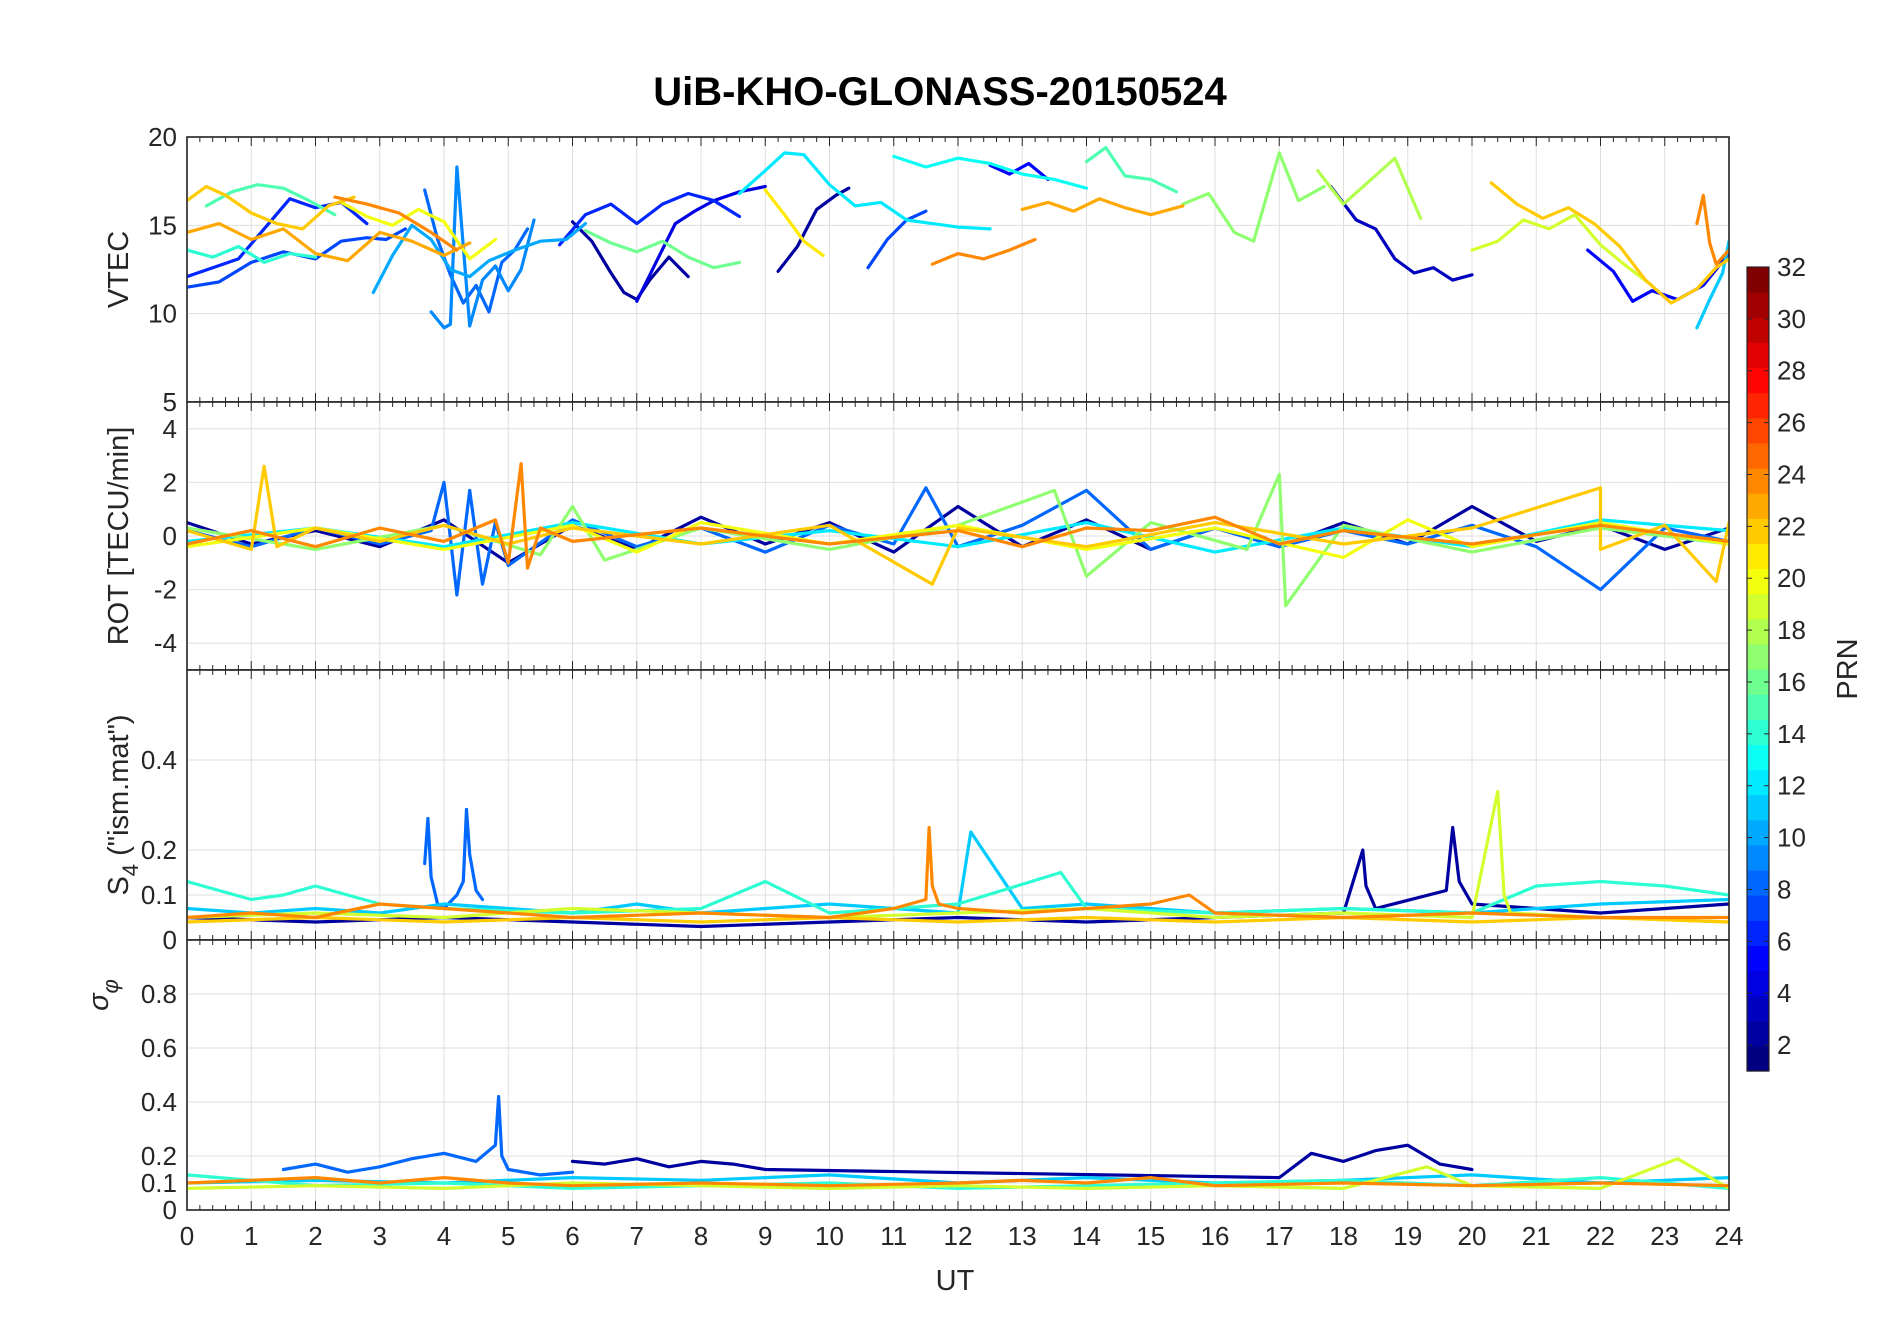  What do you see at coordinates (958, 1142) in the screenshot?
I see `series-group-sigma` at bounding box center [958, 1142].